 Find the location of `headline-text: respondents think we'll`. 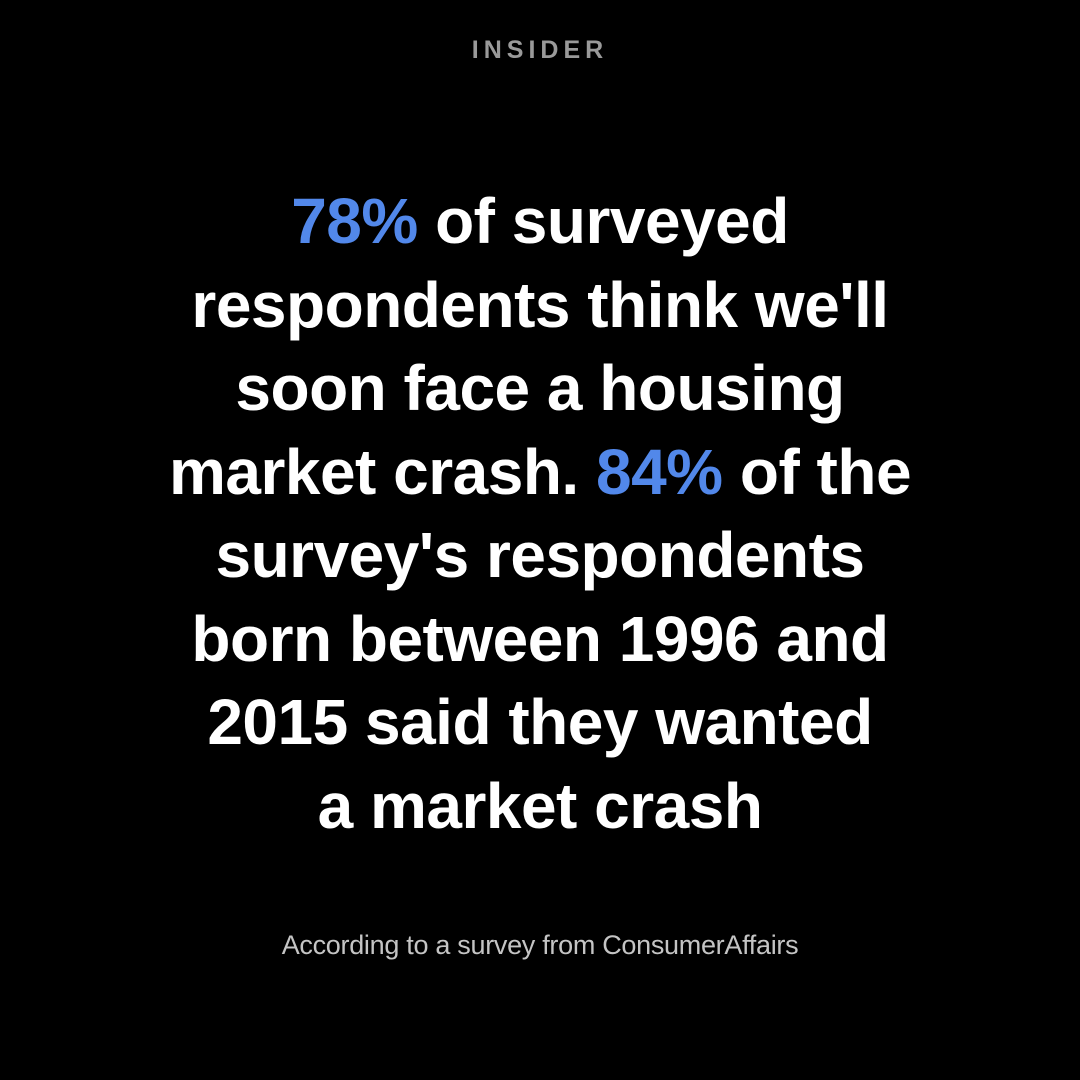

headline-text: respondents think we'll is located at coordinates (540, 304).